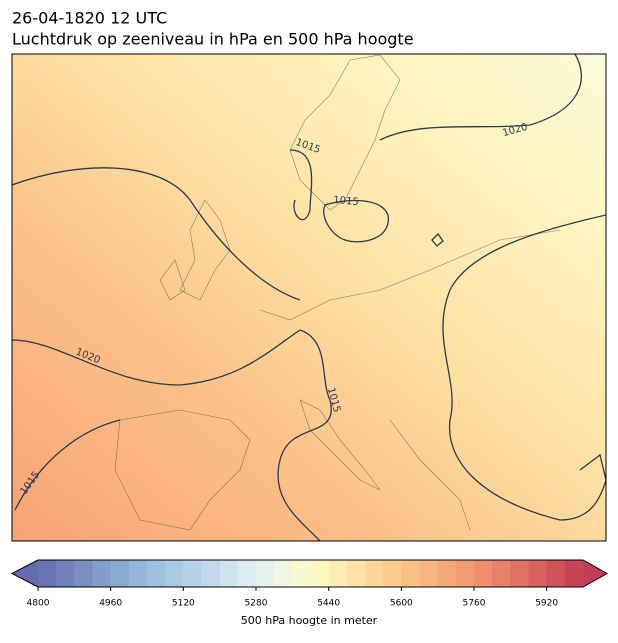 The image size is (618, 643). Describe the element at coordinates (309, 620) in the screenshot. I see `colorbar-label: 500 hPa hoogte in meter` at that location.